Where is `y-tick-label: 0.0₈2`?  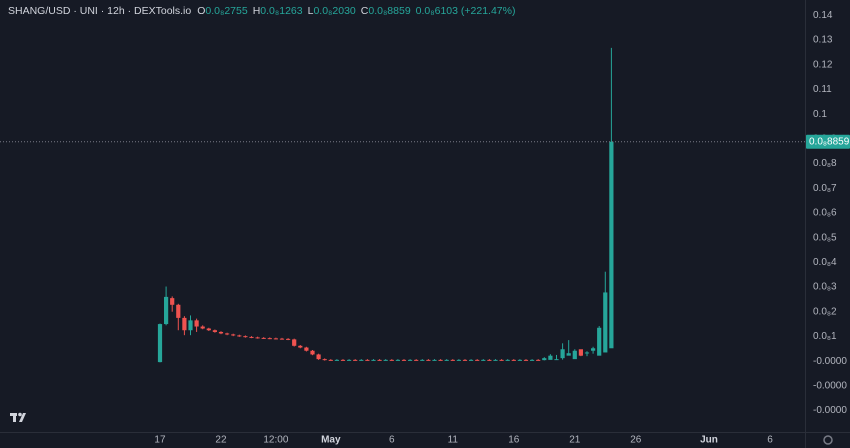 y-tick-label: 0.0₈2 is located at coordinates (825, 311).